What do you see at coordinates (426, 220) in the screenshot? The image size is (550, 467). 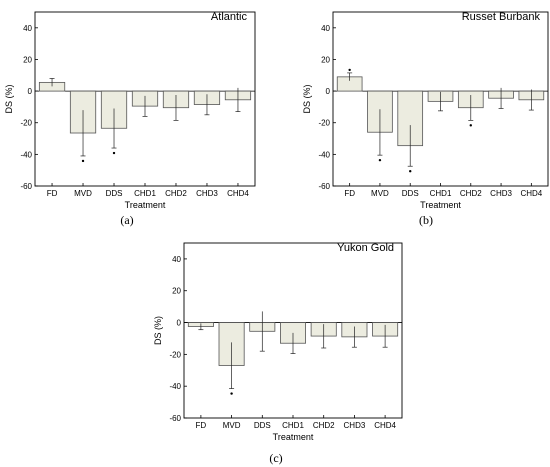 I see `panel-caption: (b)` at bounding box center [426, 220].